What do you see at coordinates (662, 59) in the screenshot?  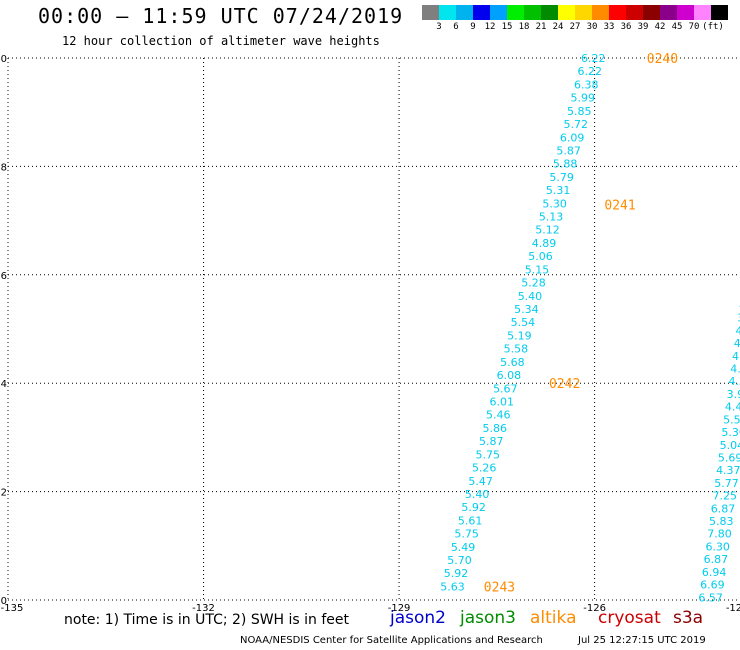 I see `pass-id-label: 0240` at bounding box center [662, 59].